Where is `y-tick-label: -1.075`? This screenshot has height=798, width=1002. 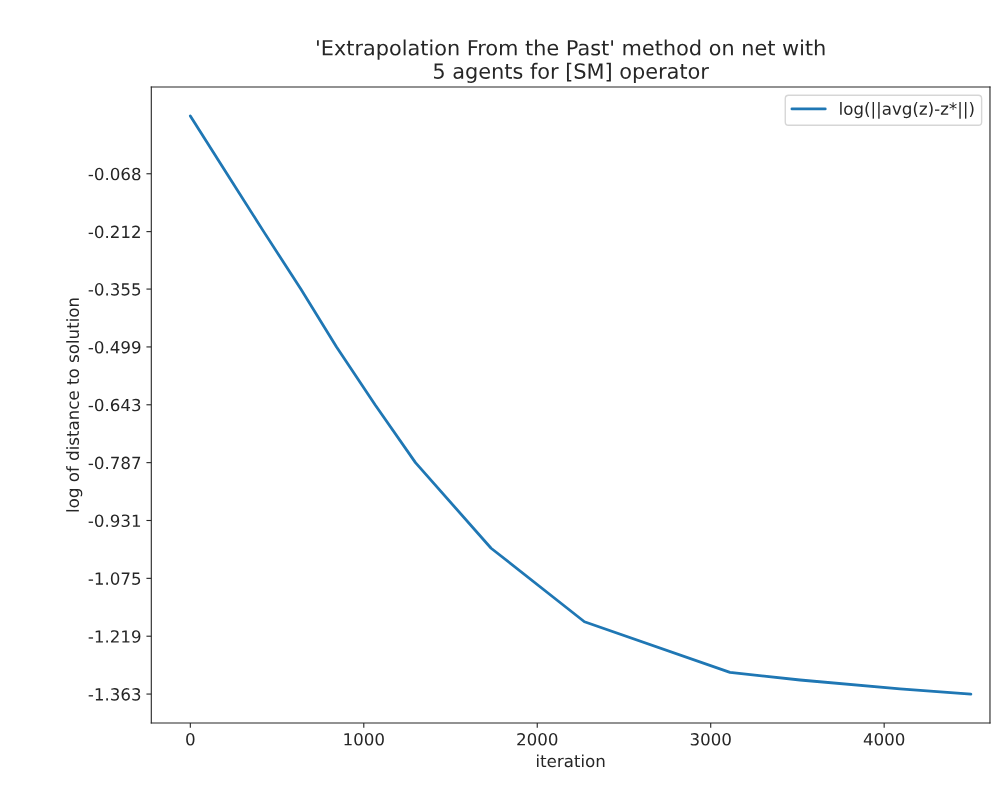 y-tick-label: -1.075 is located at coordinates (114, 578).